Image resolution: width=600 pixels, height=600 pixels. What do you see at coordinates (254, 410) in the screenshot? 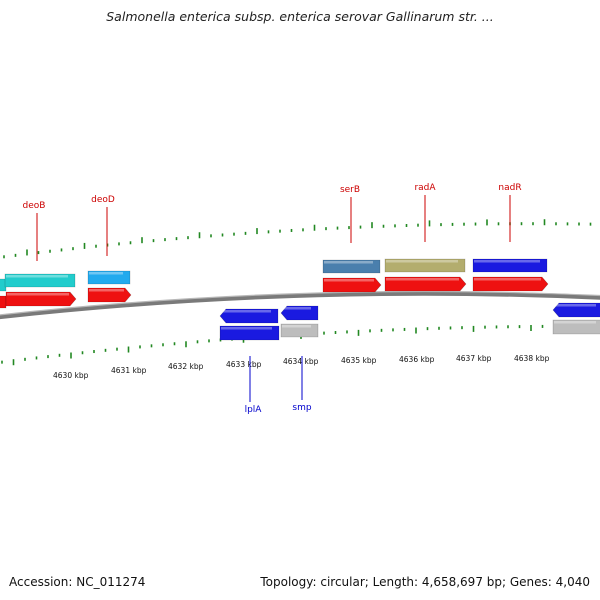
I see `gene-label-lpla: lplA` at bounding box center [254, 410].